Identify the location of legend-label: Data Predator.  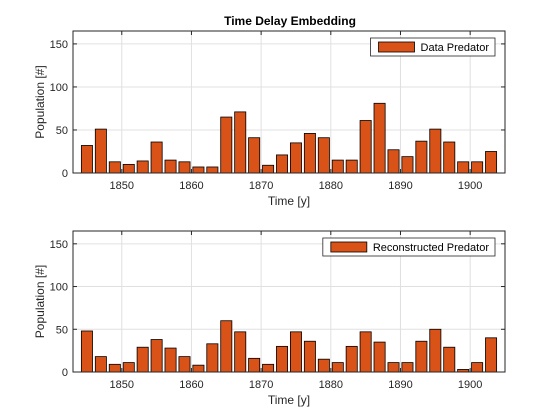
(455, 48).